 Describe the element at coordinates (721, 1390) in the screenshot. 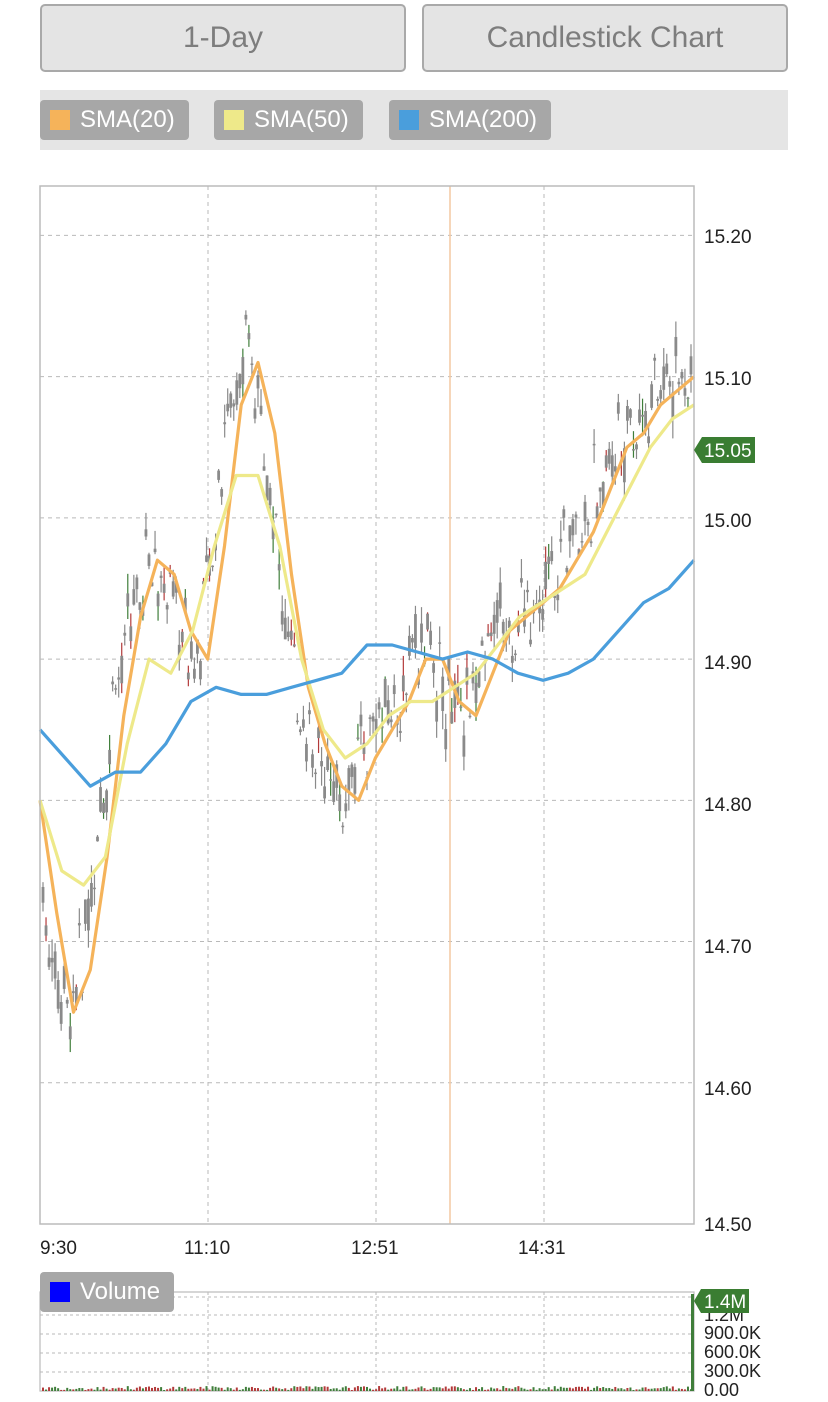

I see `volume-y-tick-label: 0.00` at that location.